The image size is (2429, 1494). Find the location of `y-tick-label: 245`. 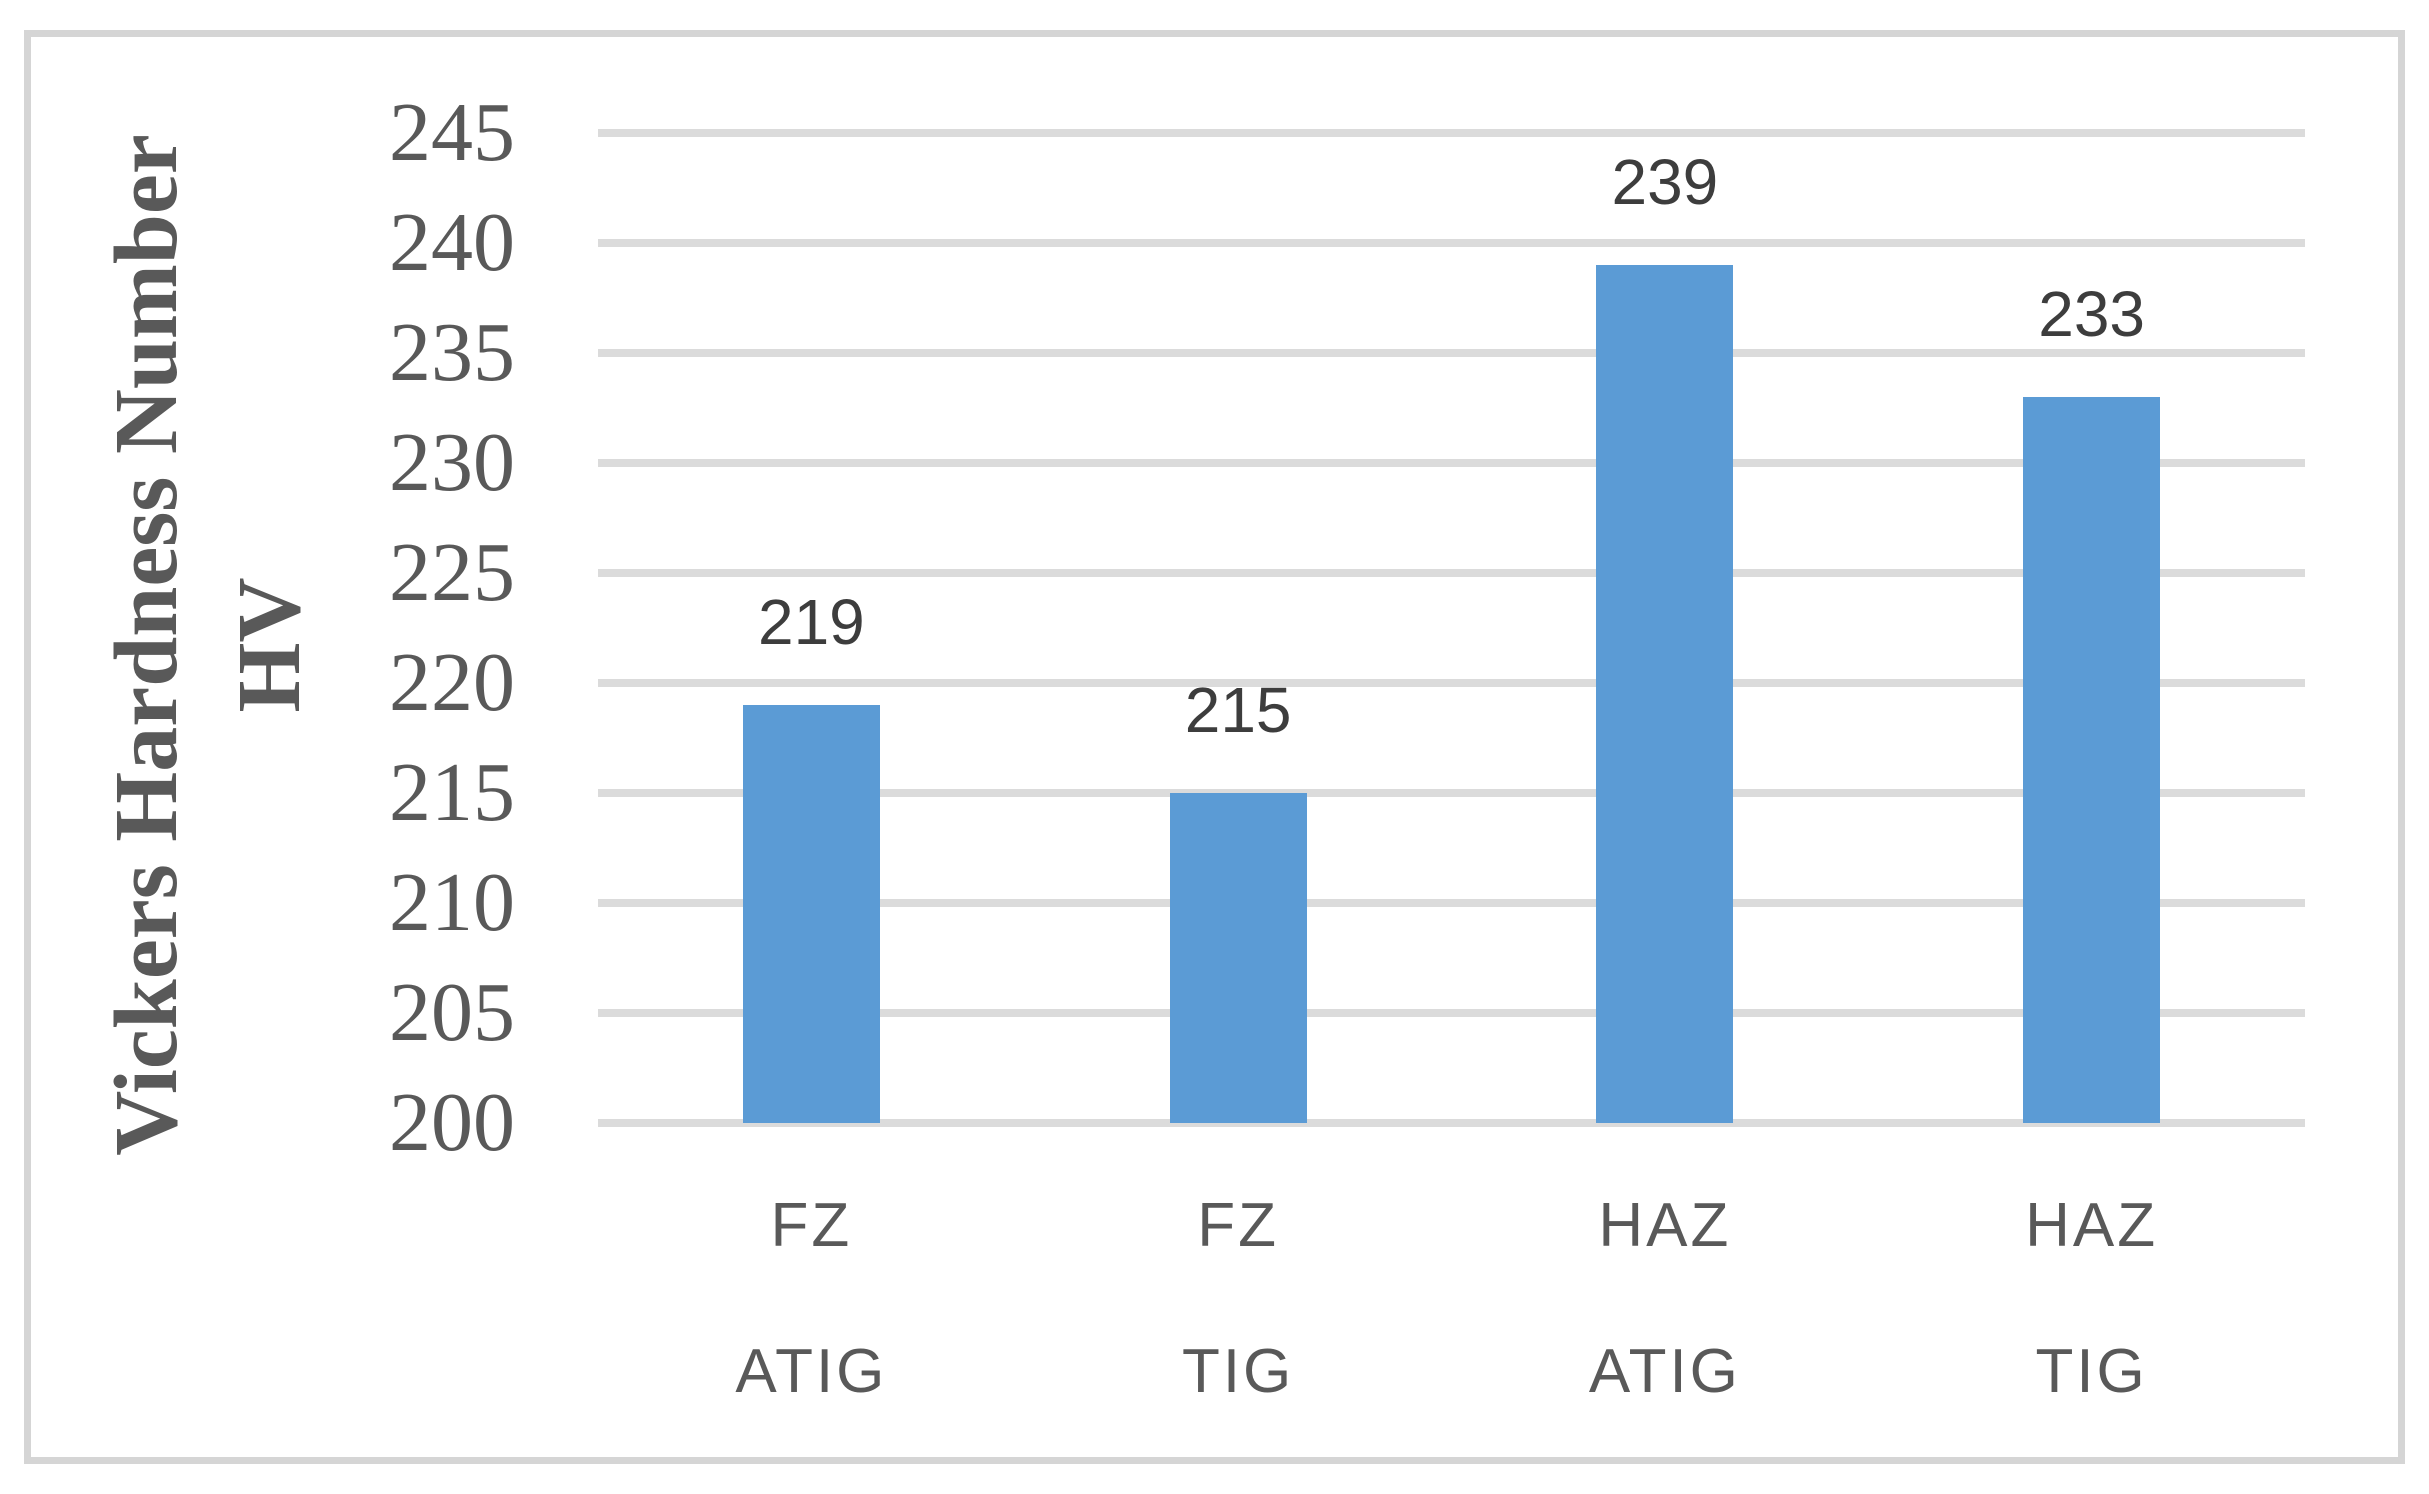

y-tick-label: 245 is located at coordinates (452, 132).